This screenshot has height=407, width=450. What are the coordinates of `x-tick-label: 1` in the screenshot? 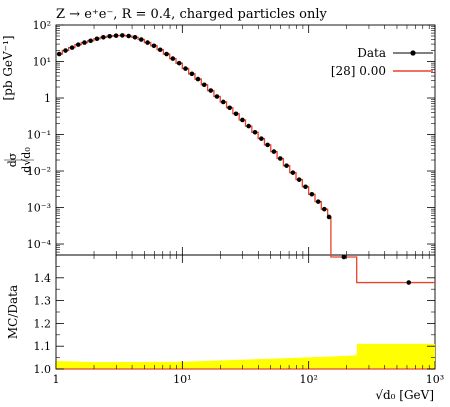 It's located at (56, 379).